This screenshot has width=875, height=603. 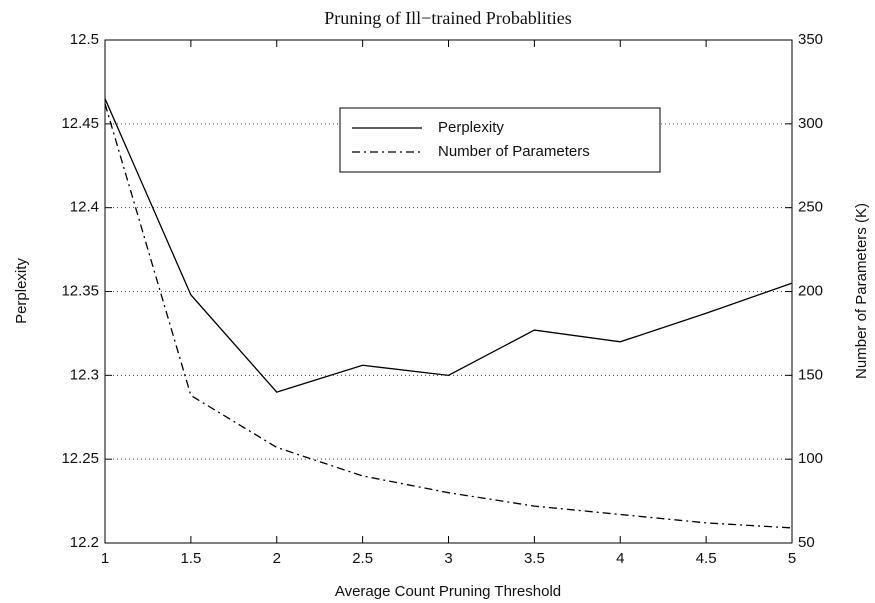 What do you see at coordinates (80, 458) in the screenshot?
I see `y-tick-label: 12.25` at bounding box center [80, 458].